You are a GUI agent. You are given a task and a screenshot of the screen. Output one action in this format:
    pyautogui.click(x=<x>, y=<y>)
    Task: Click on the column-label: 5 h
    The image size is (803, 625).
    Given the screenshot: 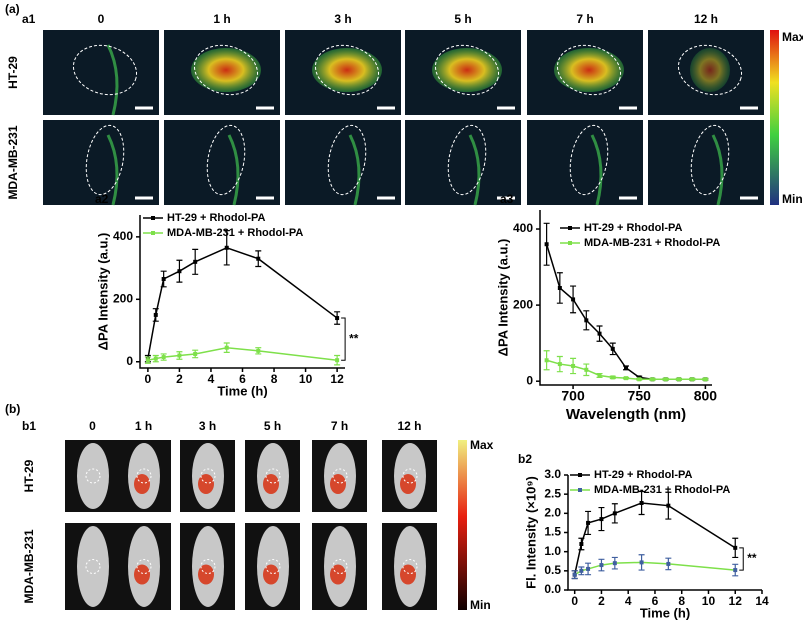 What is the action you would take?
    pyautogui.click(x=462, y=19)
    